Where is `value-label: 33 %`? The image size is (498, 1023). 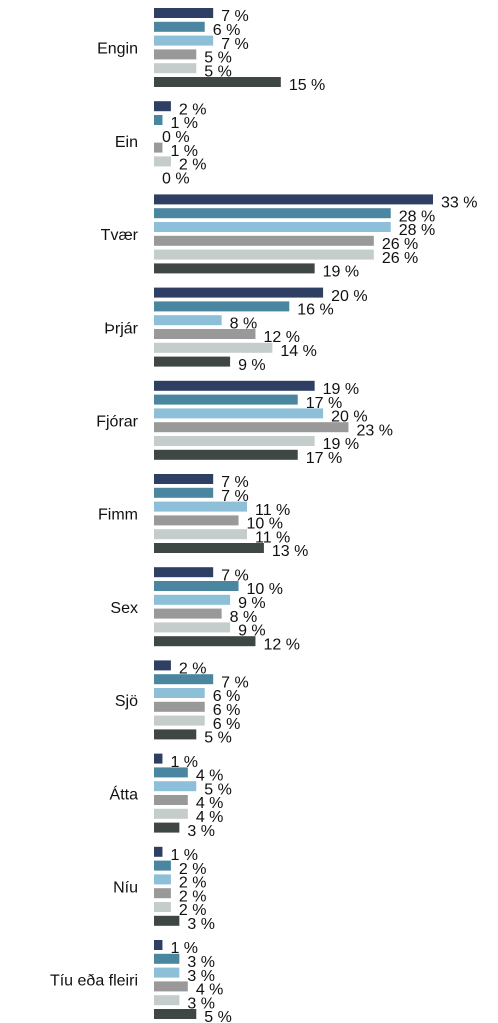
value-label: 33 % is located at coordinates (459, 203).